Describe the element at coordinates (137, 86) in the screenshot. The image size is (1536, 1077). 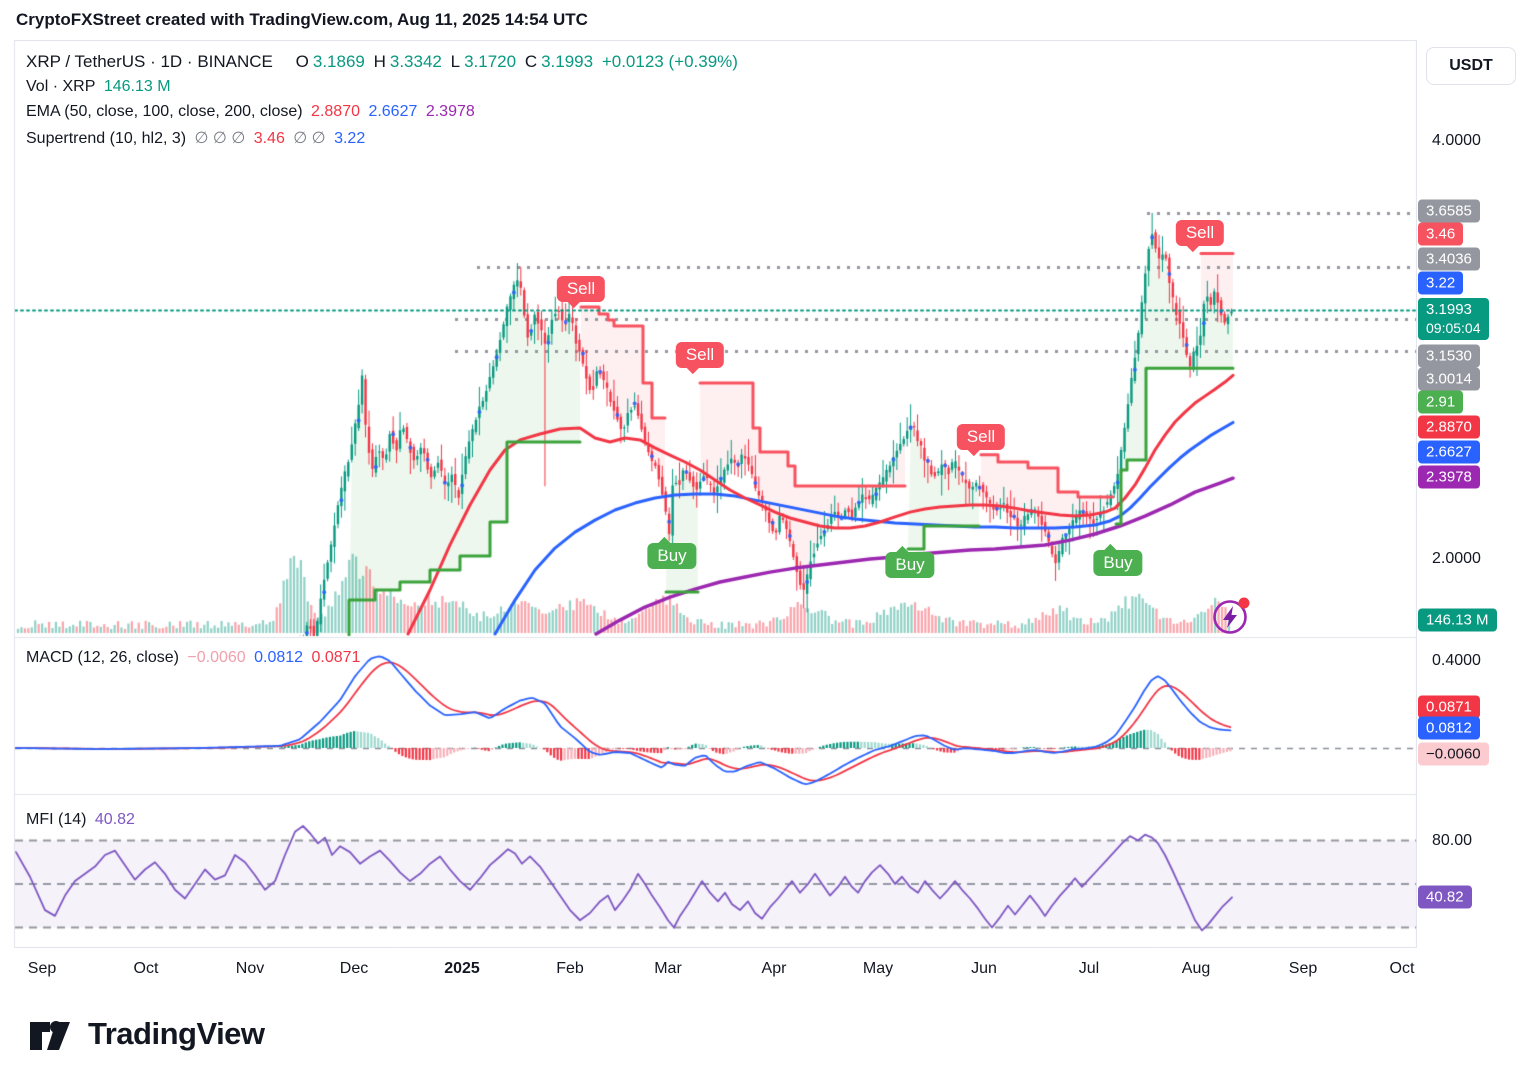
I see `volume-value: 146.13 M` at that location.